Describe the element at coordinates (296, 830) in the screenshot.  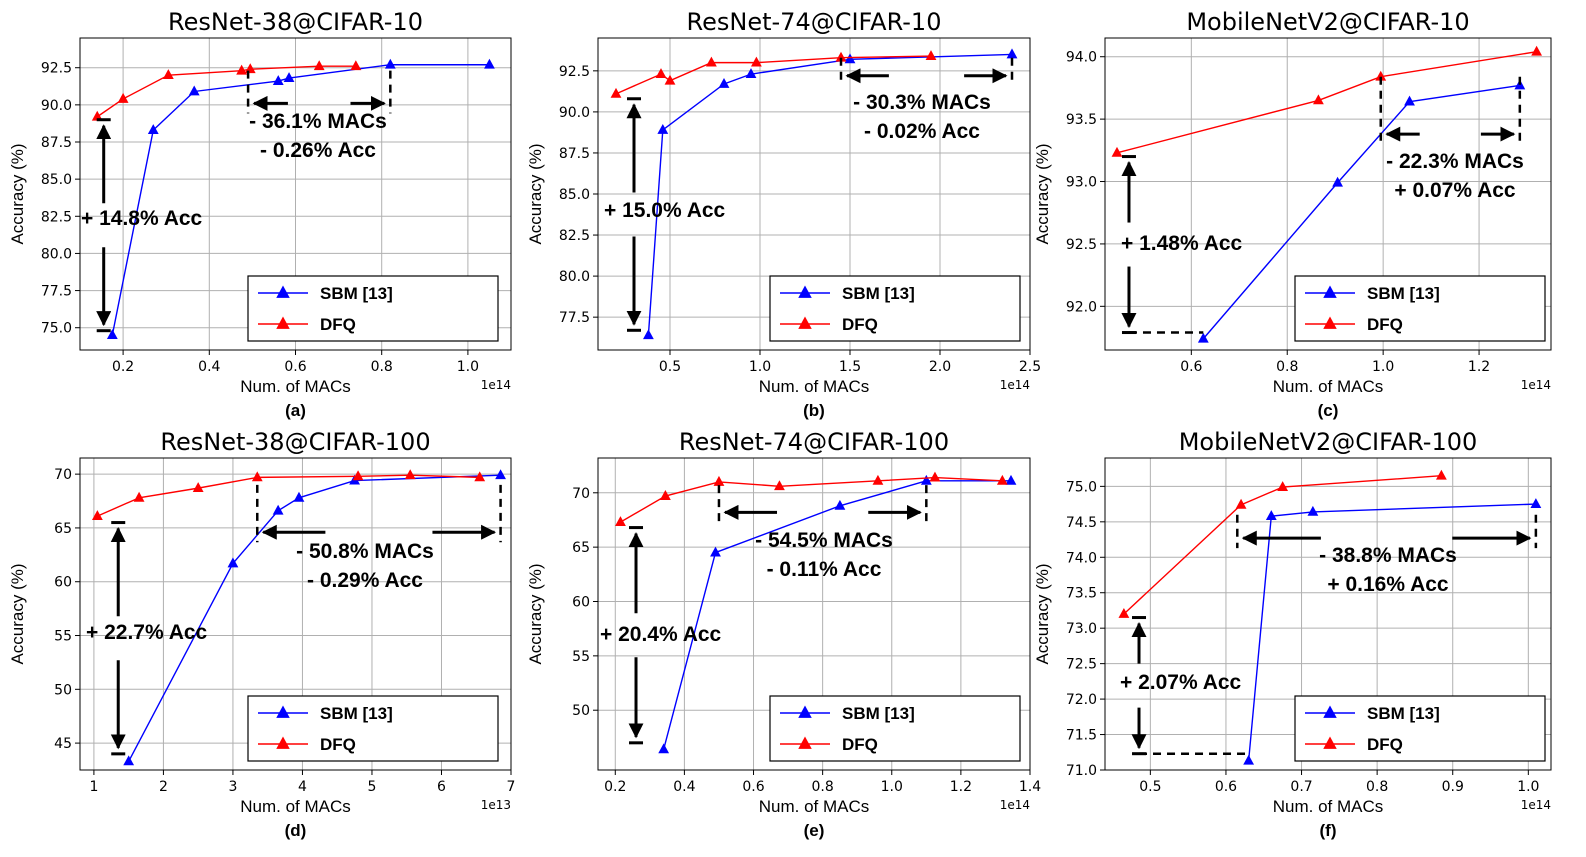
I see `subfigure-label: (d)` at that location.